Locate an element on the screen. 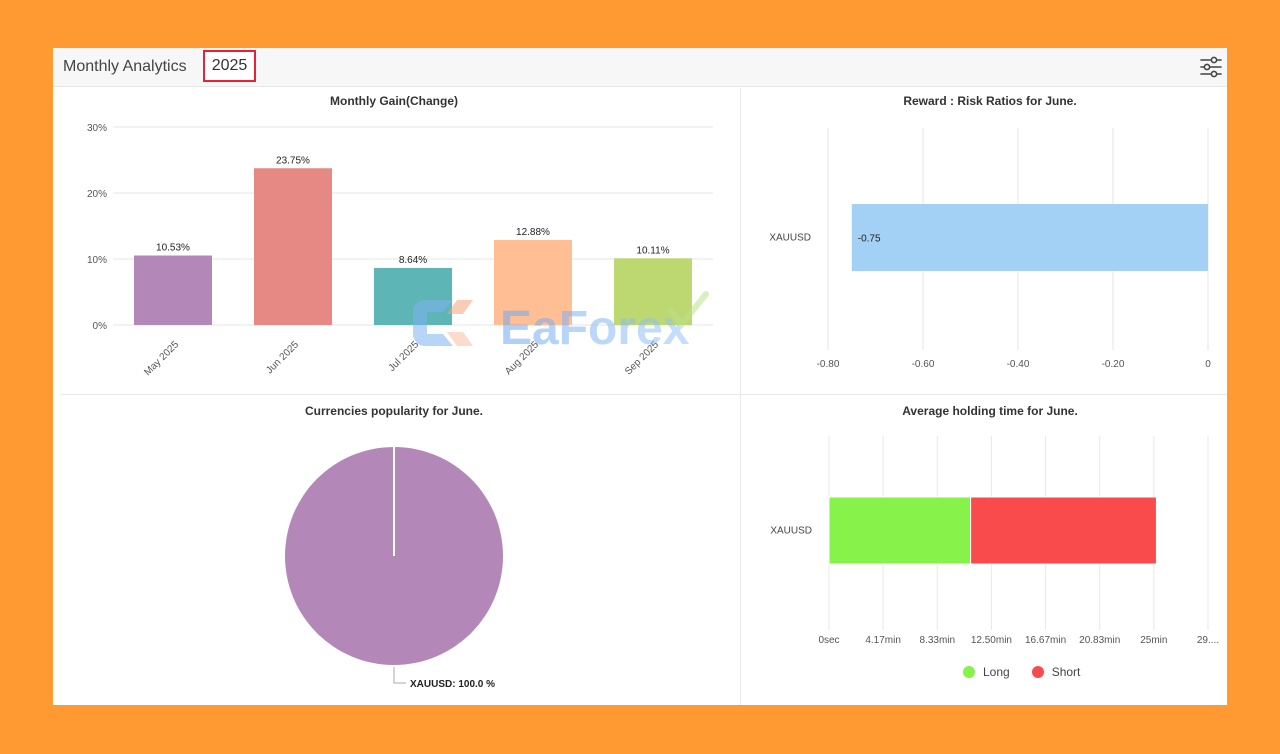 Image resolution: width=1280 pixels, height=754 pixels. y-tick-label: 0% is located at coordinates (100, 326).